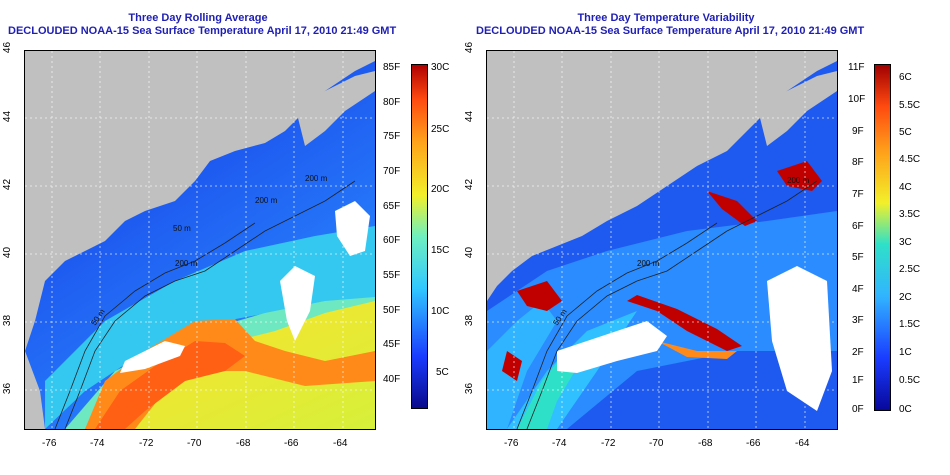  Describe the element at coordinates (182, 228) in the screenshot. I see `left-isobath-label-5: 50 m` at that location.